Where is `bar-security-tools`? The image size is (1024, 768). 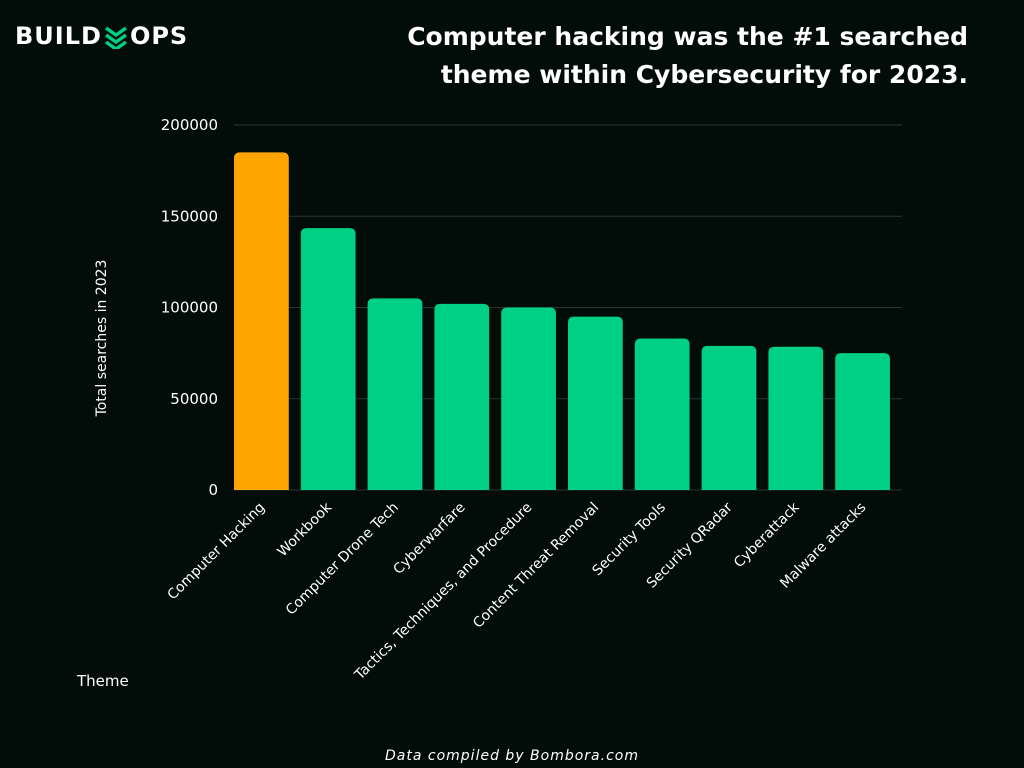
bar-security-tools is located at coordinates (662, 414).